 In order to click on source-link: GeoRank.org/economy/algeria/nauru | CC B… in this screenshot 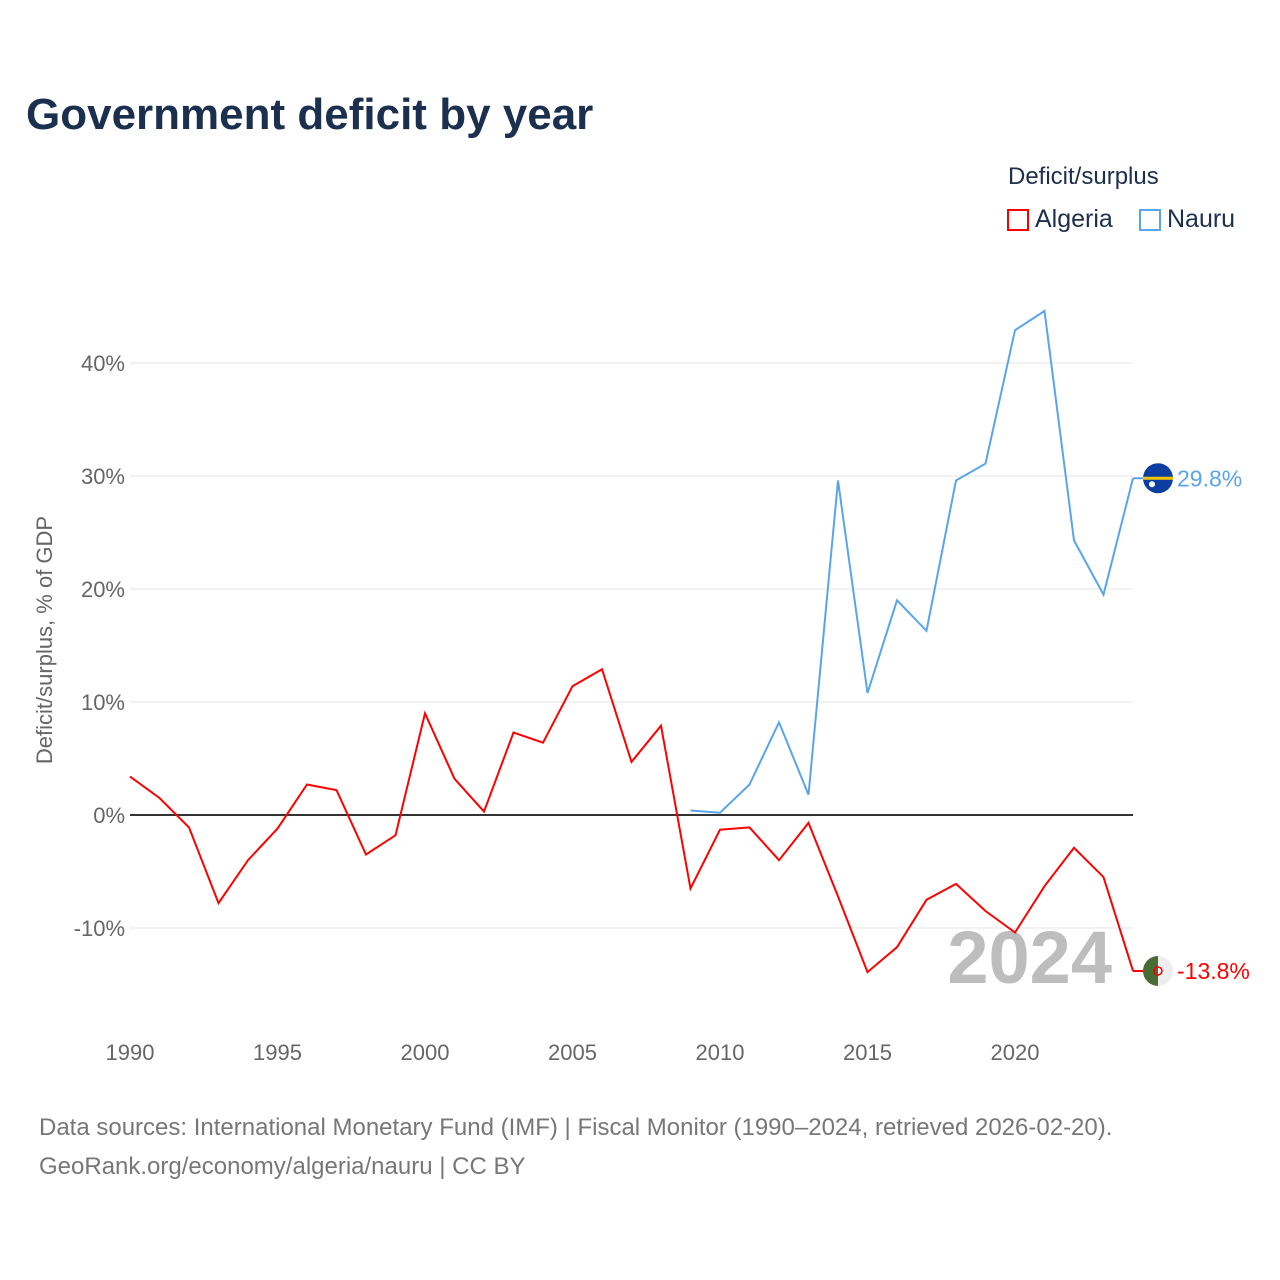, I will do `click(282, 1166)`.